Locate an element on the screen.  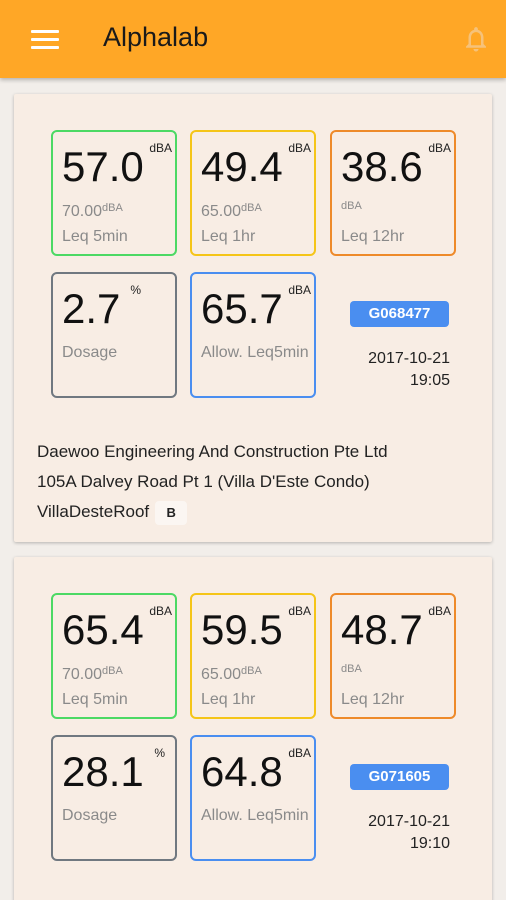
allowable-leq-tile: 64.8 dBA Allow. Leq5min is located at coordinates (253, 798).